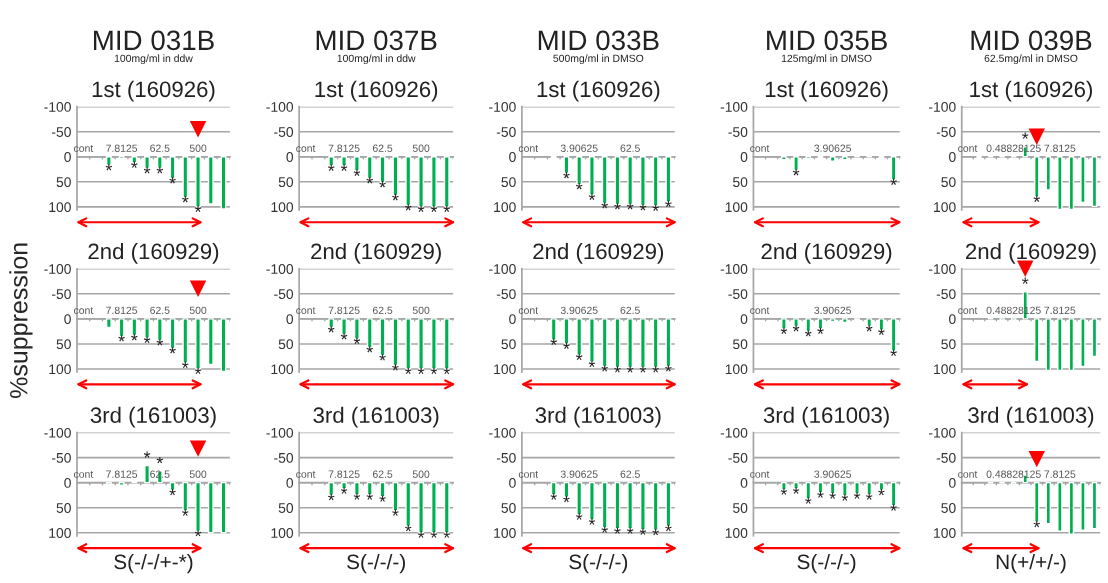 The width and height of the screenshot is (1108, 583). I want to click on chart-title: 1st (160926), so click(153, 91).